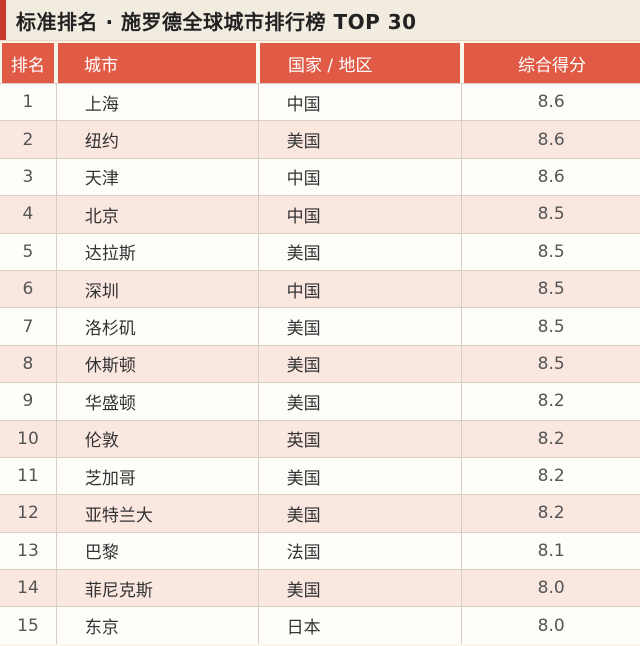 This screenshot has height=646, width=640. What do you see at coordinates (360, 63) in the screenshot?
I see `header-country: 国家 / 地区` at bounding box center [360, 63].